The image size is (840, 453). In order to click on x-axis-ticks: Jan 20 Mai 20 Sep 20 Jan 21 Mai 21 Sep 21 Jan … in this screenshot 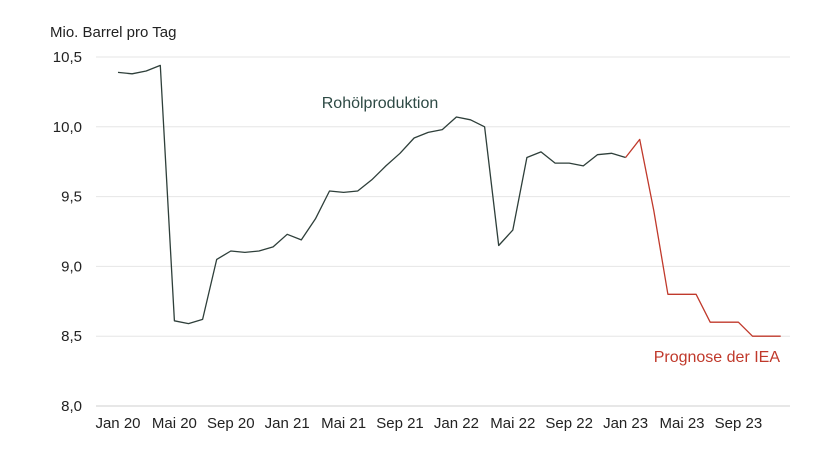, I will do `click(428, 423)`.